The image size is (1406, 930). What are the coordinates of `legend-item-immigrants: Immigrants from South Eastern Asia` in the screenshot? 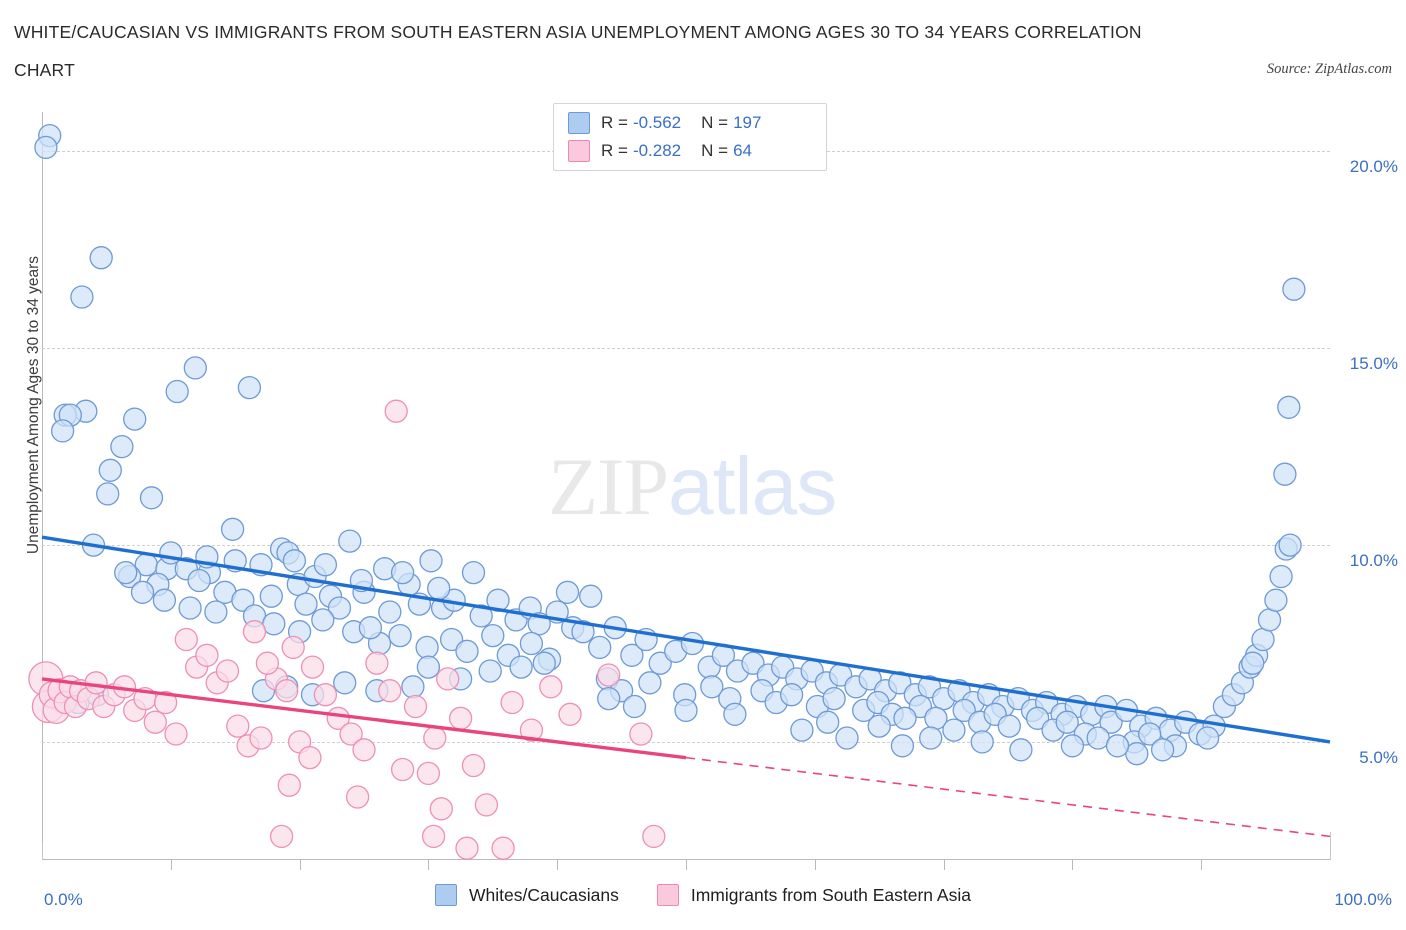 It's located at (813, 895).